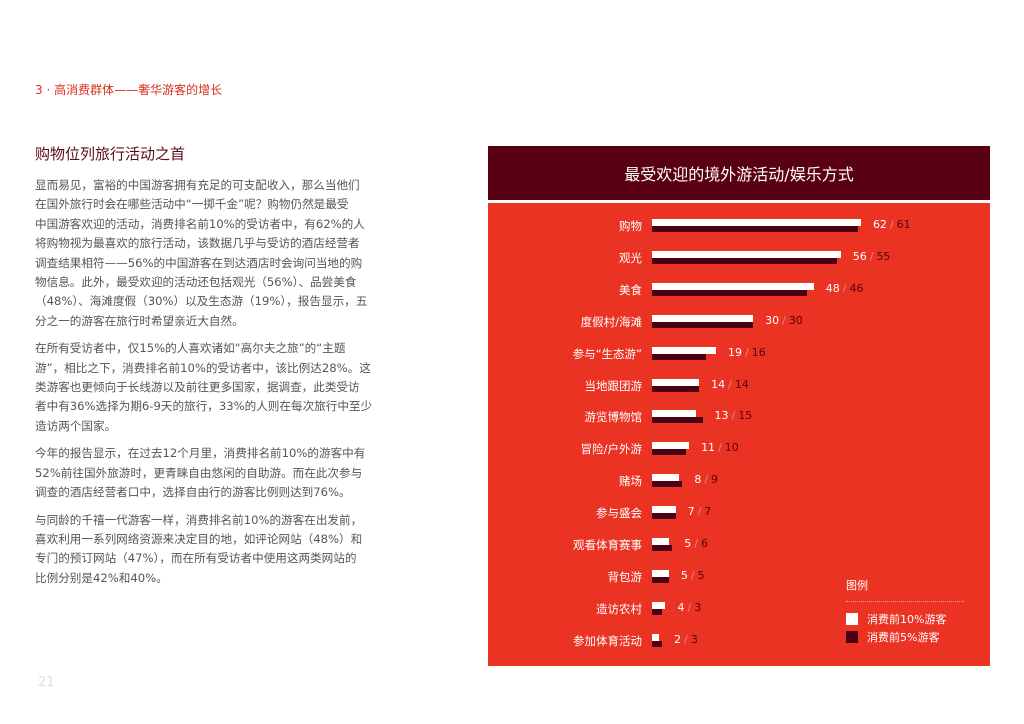 The width and height of the screenshot is (1024, 724). I want to click on category-label: 观看体育赛事, so click(607, 545).